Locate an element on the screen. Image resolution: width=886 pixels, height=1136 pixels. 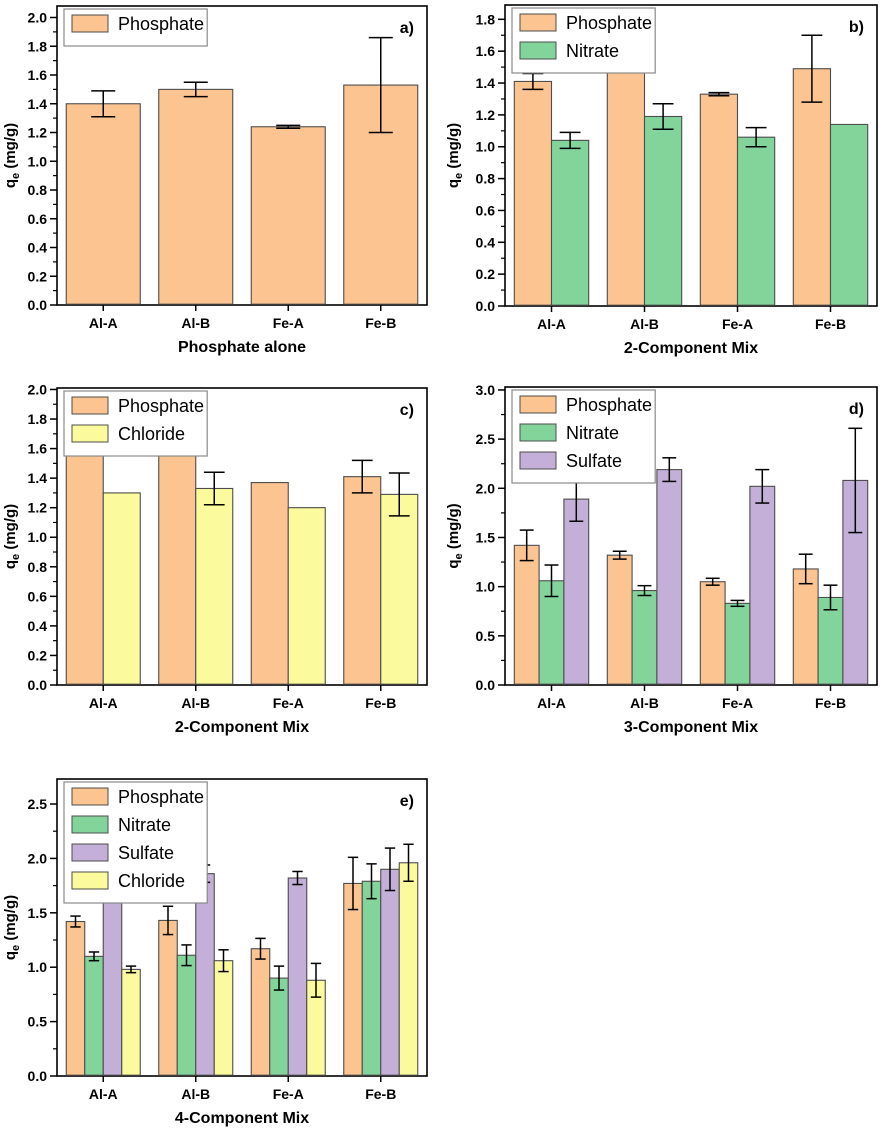
x-axis-title: 3-Component Mix is located at coordinates (691, 727).